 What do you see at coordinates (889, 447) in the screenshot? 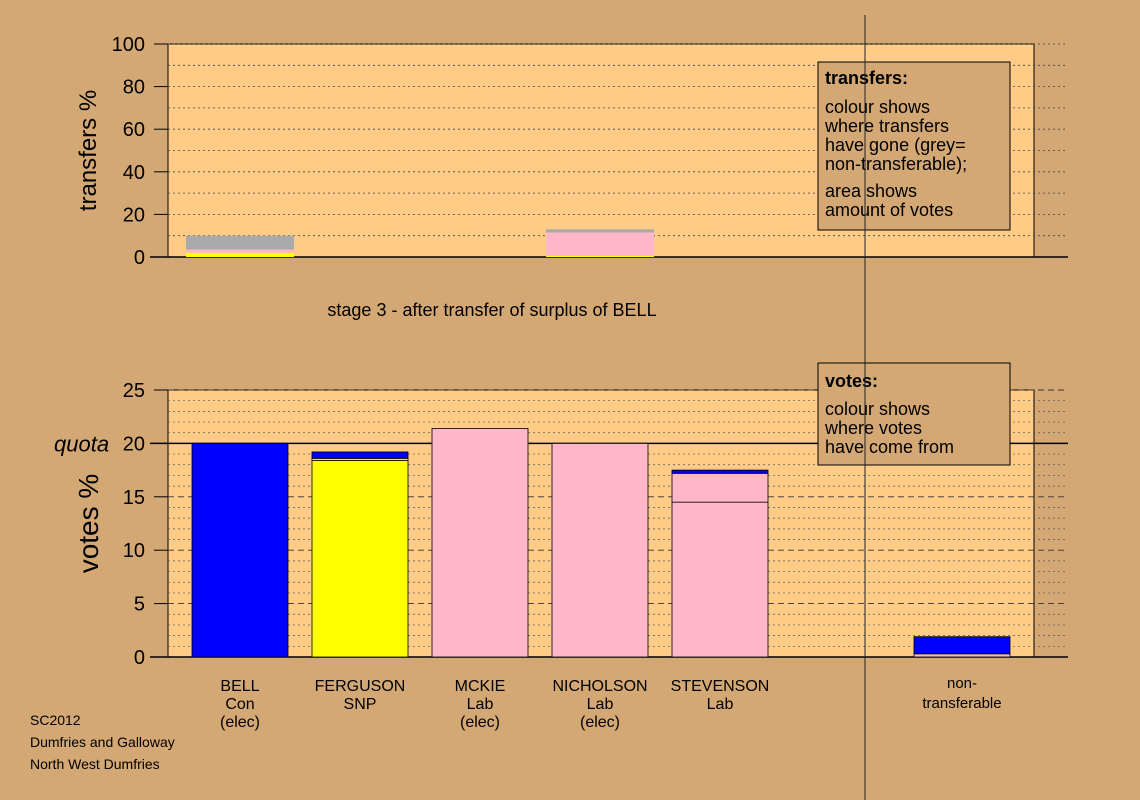
I see `votes-legend-line: have come from` at bounding box center [889, 447].